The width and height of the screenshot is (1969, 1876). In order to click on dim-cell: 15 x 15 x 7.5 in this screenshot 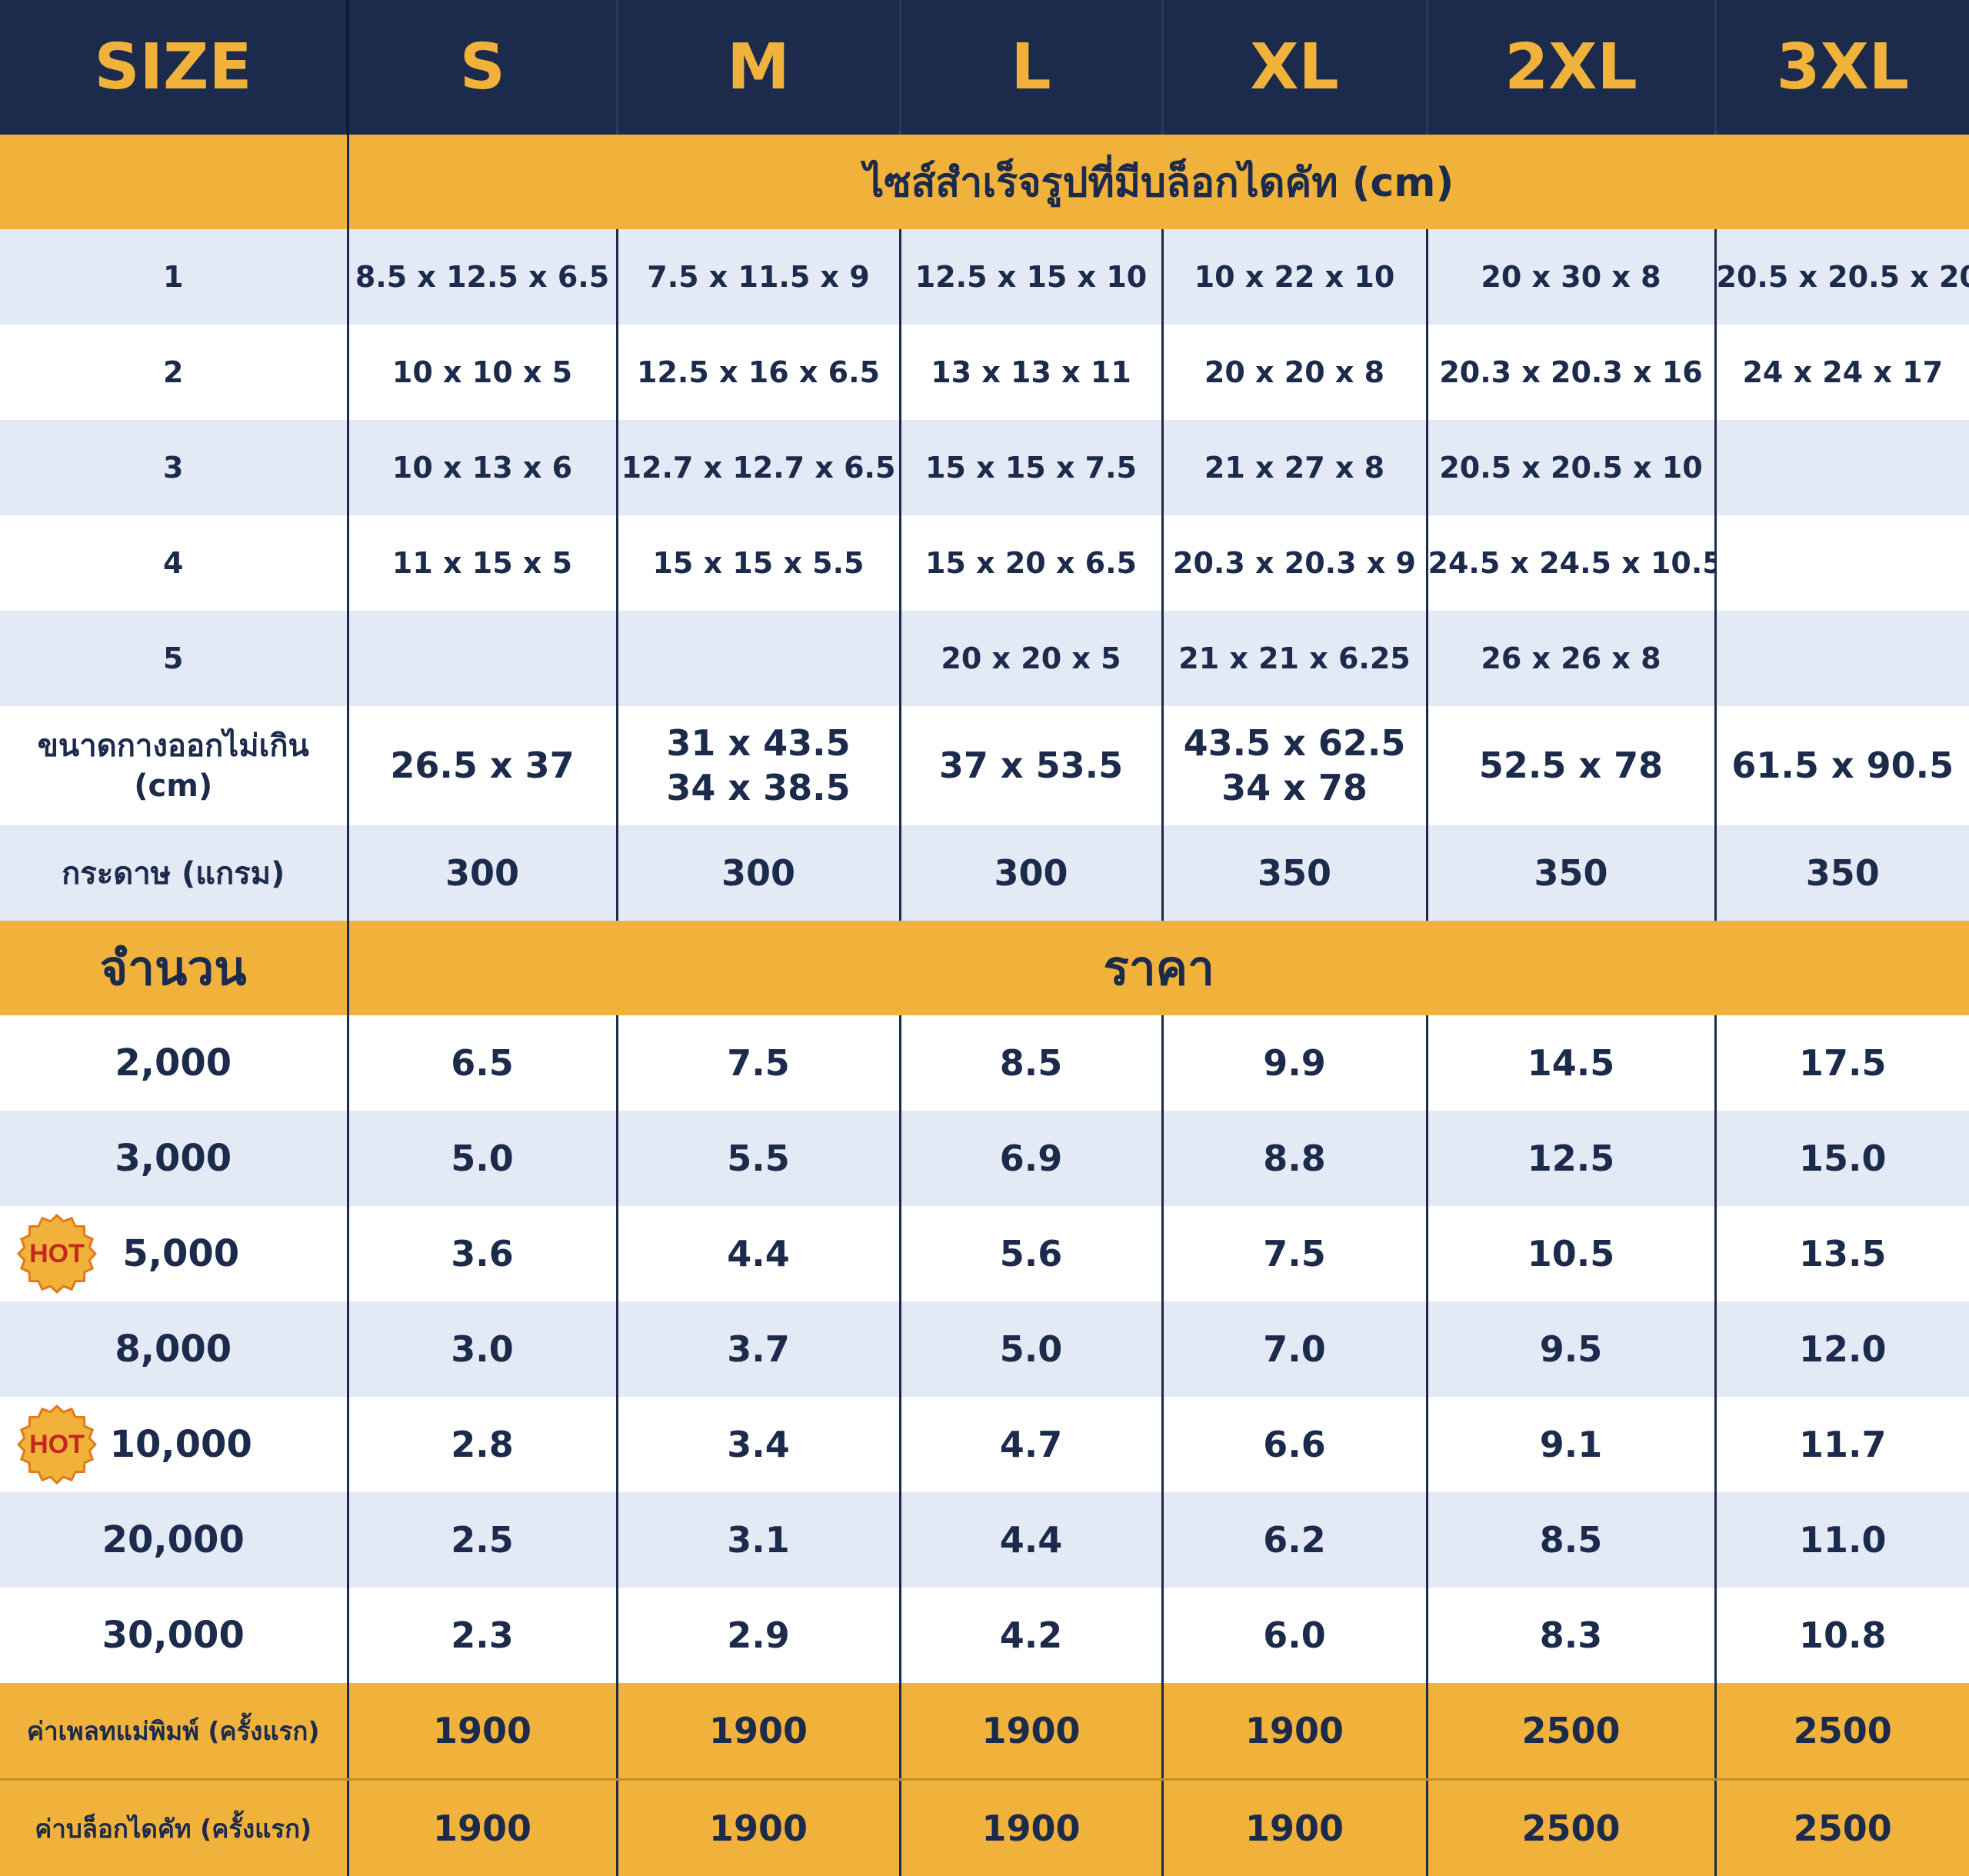, I will do `click(1031, 468)`.